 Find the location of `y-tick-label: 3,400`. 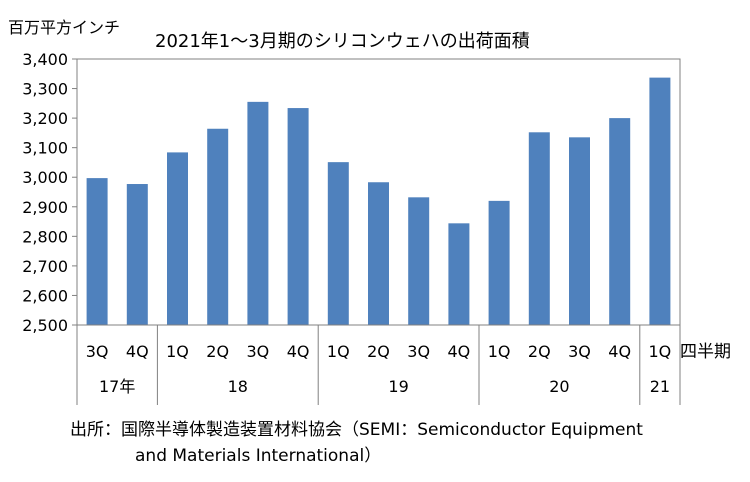

y-tick-label: 3,400 is located at coordinates (45, 59).